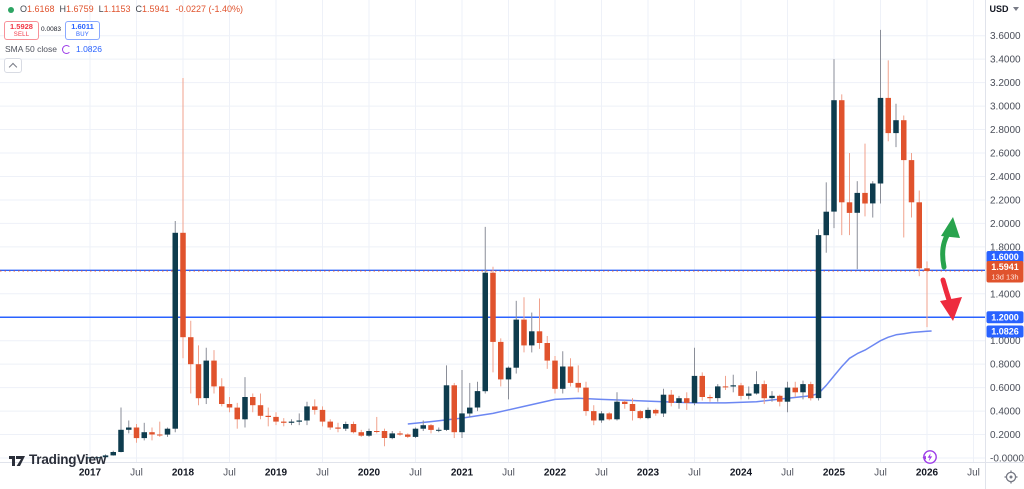 The height and width of the screenshot is (489, 1024). I want to click on price-tick-label: 0.8000, so click(1005, 365).